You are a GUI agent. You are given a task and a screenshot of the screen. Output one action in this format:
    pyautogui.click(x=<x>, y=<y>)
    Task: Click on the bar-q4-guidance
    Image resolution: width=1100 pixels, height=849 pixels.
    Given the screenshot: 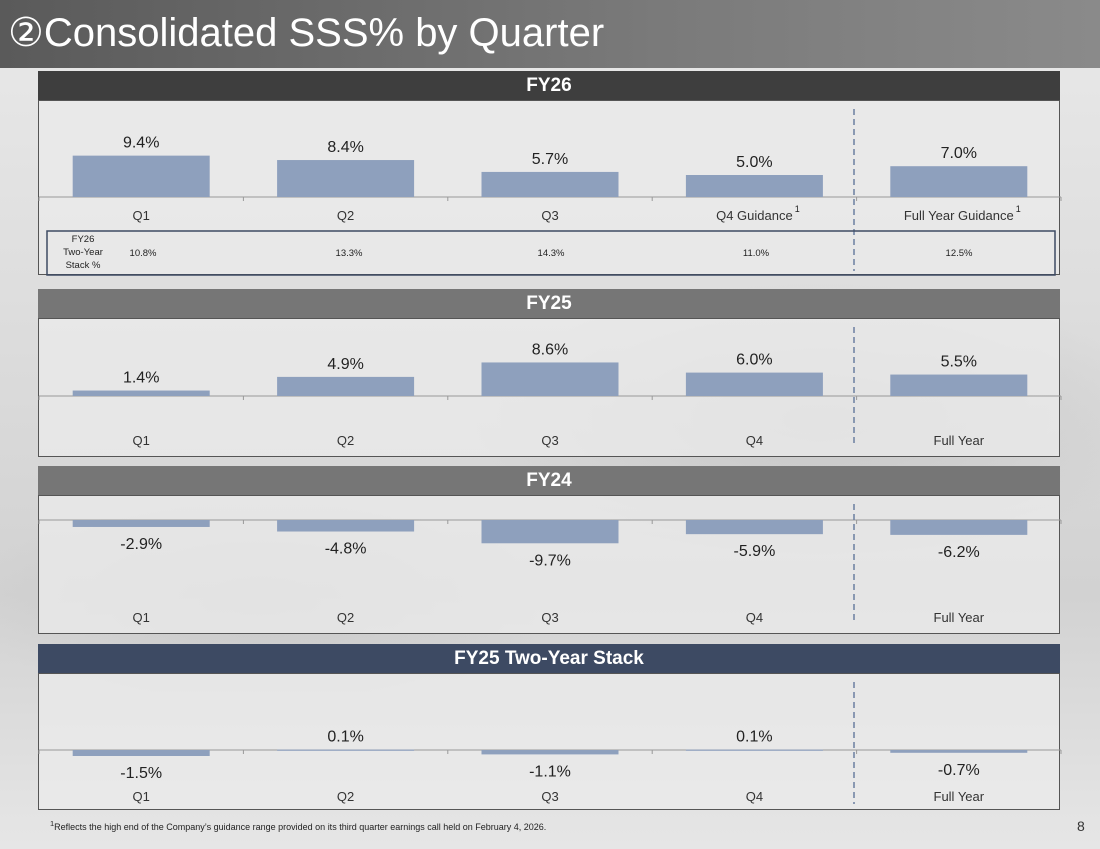 What is the action you would take?
    pyautogui.click(x=754, y=186)
    